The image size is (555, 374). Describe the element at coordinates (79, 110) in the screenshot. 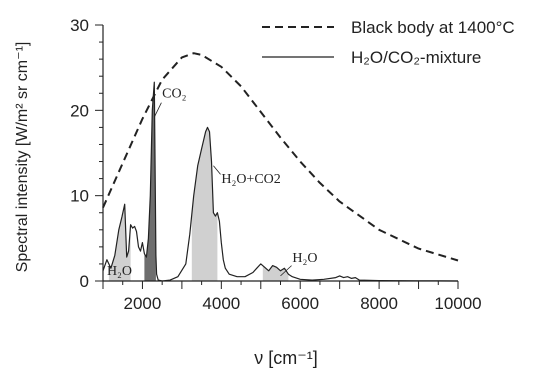

I see `y-tick-label: 20` at that location.